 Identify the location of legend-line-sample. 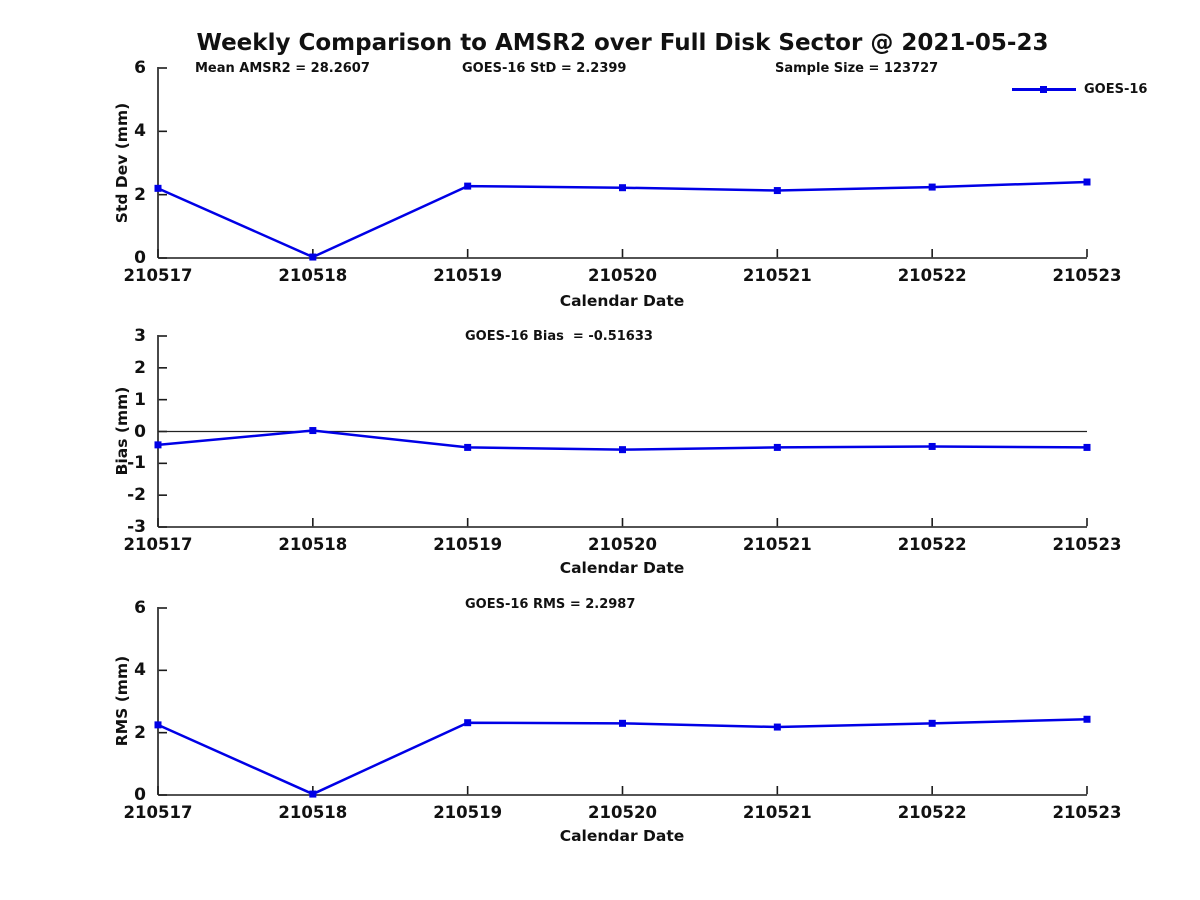
(1044, 89).